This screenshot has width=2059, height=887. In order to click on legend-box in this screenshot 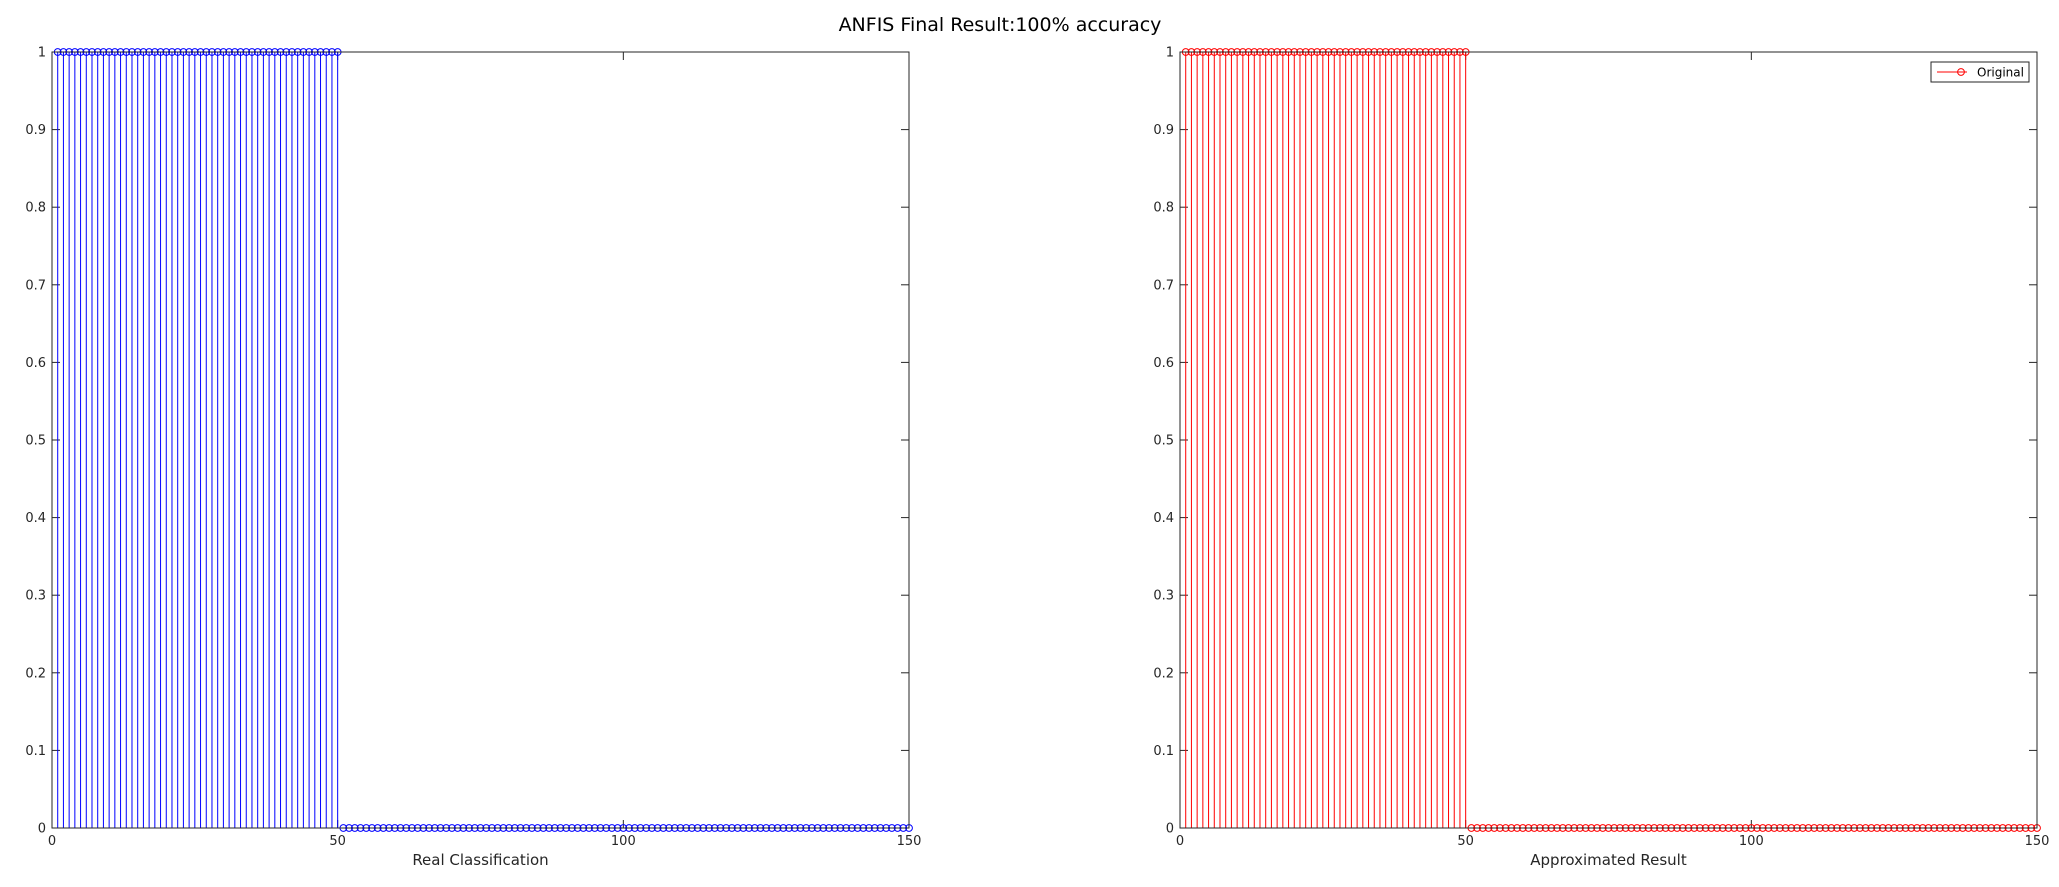, I will do `click(1980, 72)`.